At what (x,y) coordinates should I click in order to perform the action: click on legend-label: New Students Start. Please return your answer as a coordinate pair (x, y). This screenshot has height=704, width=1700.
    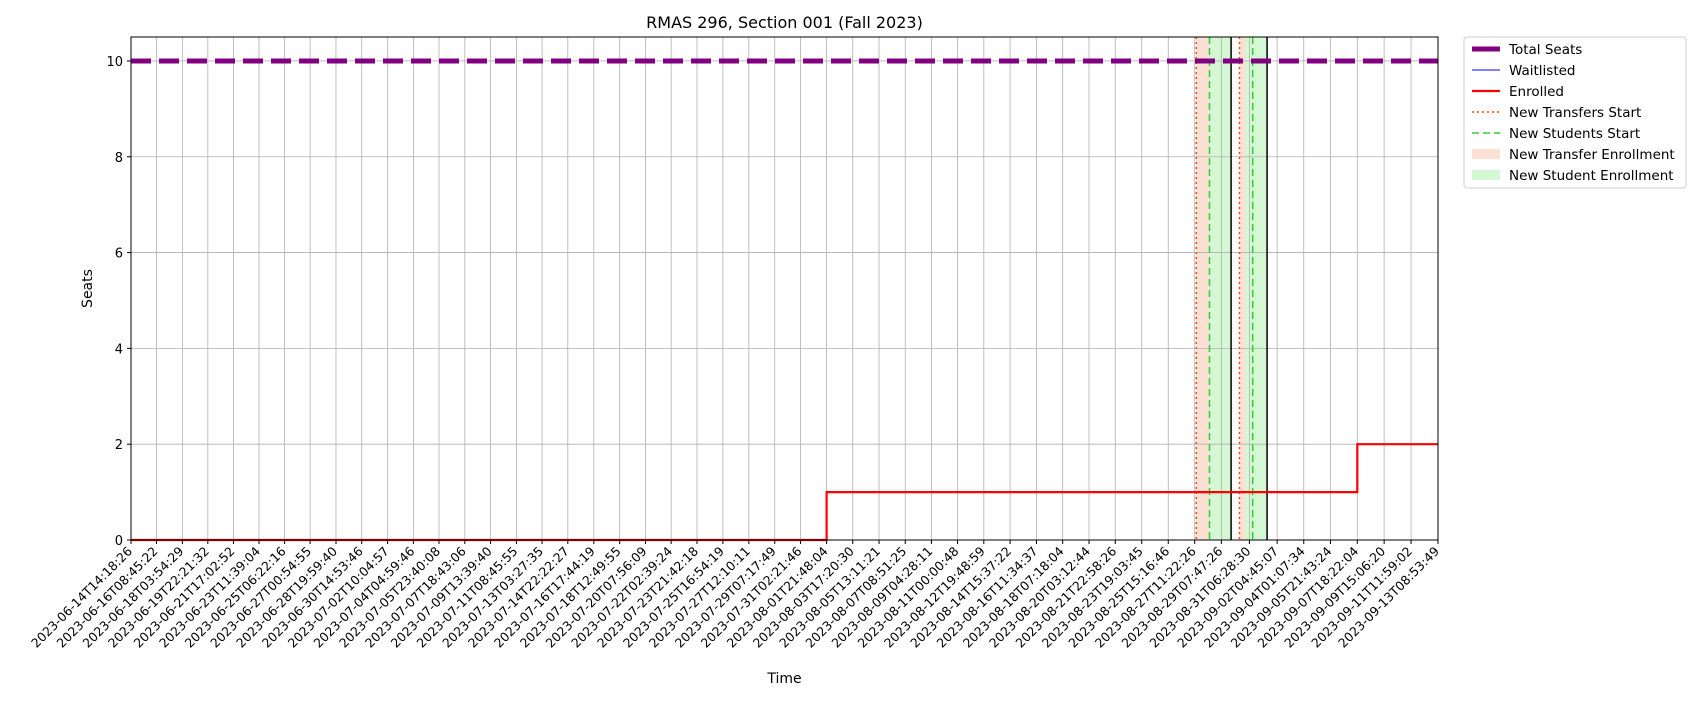
    Looking at the image, I should click on (1574, 134).